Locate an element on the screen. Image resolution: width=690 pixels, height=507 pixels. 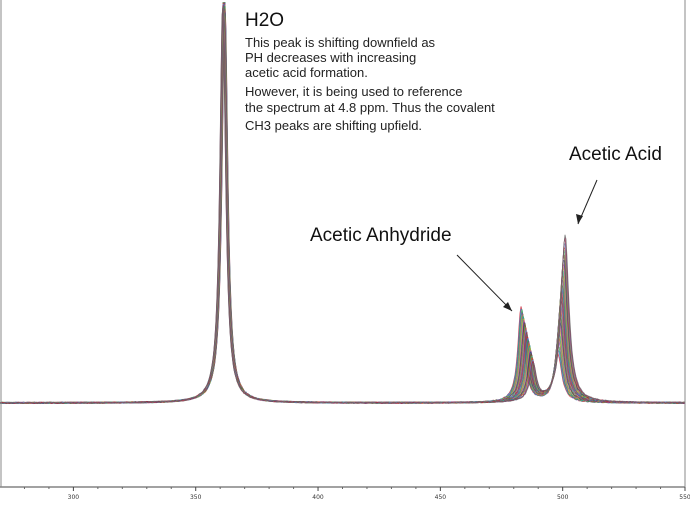
x-tick-label: 500 is located at coordinates (563, 497).